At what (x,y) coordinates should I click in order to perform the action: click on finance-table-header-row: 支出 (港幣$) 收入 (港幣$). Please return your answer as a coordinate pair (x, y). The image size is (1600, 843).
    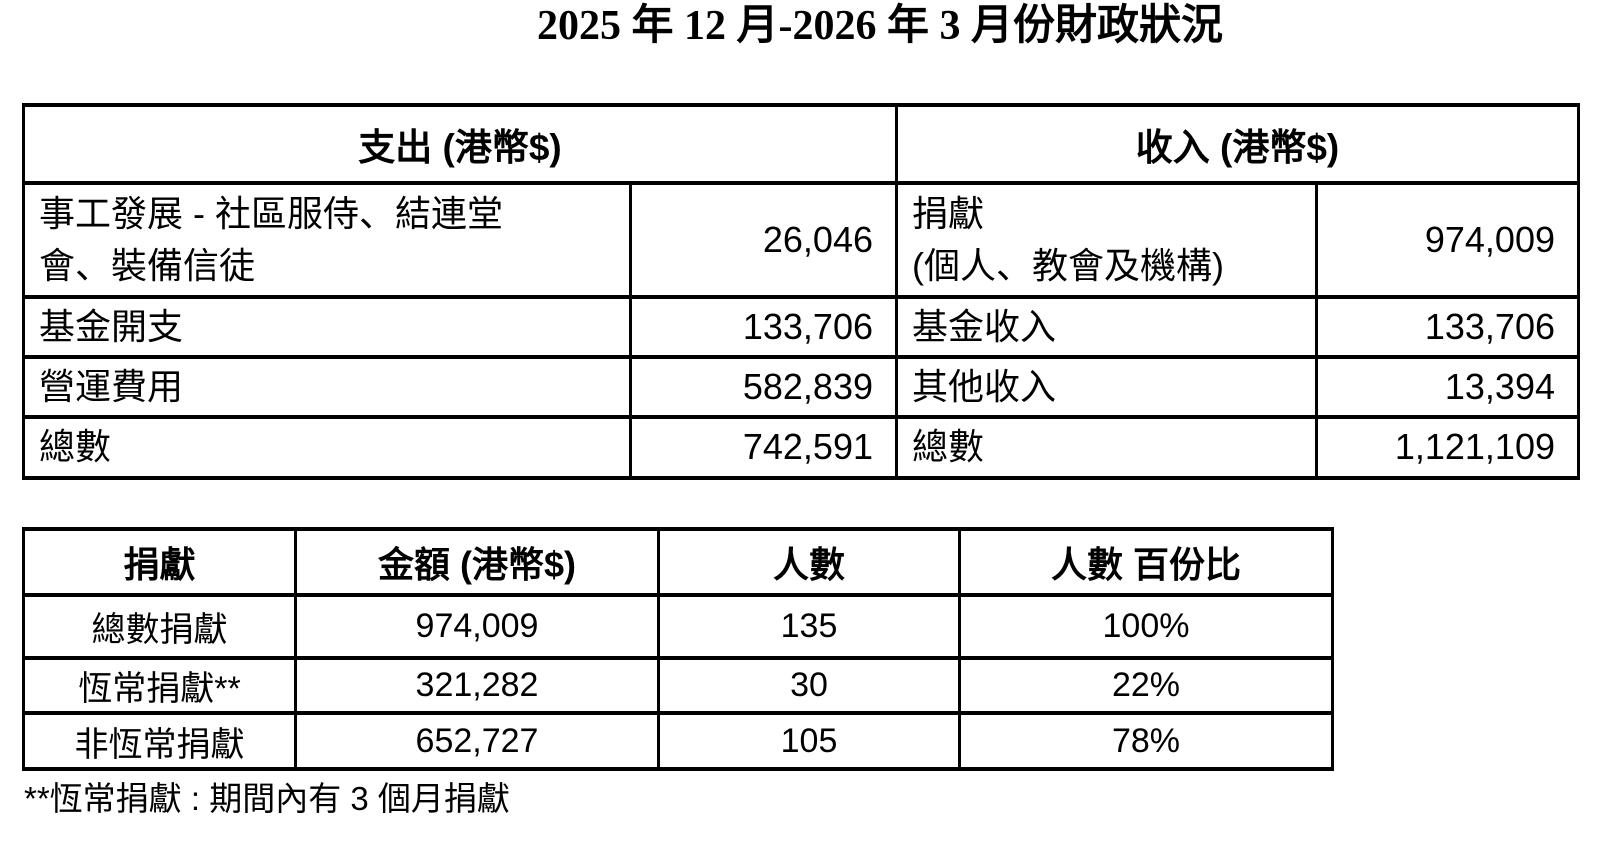
    Looking at the image, I should click on (801, 144).